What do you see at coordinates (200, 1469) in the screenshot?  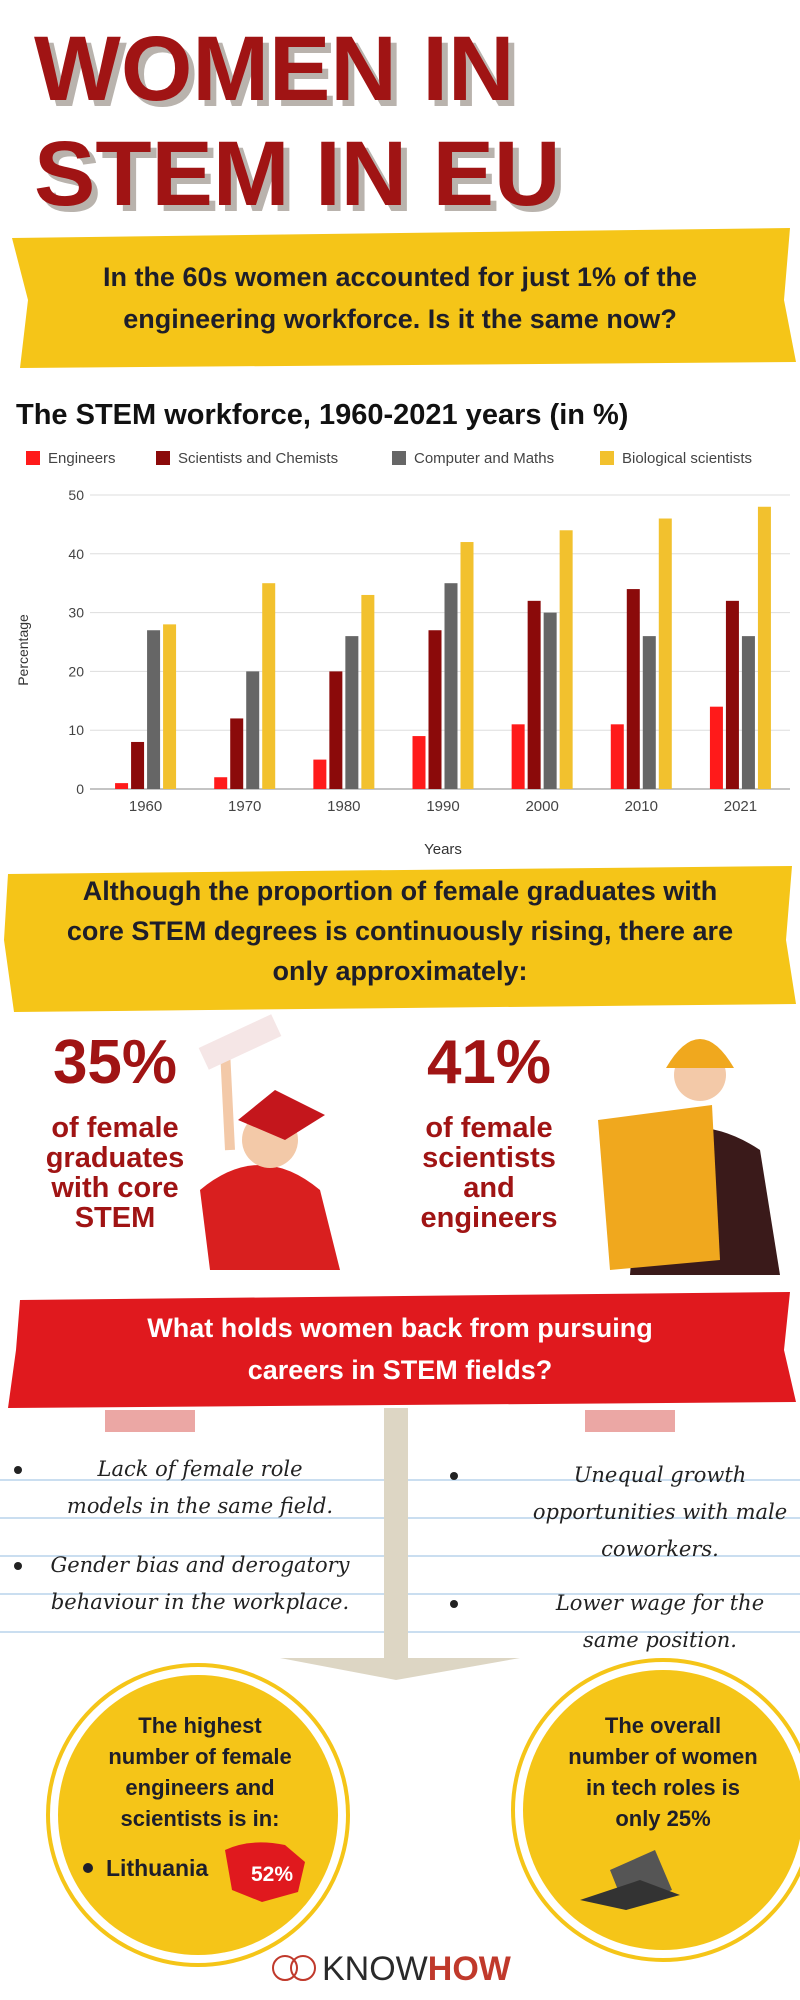 I see `barrier-text: Lack of female role` at bounding box center [200, 1469].